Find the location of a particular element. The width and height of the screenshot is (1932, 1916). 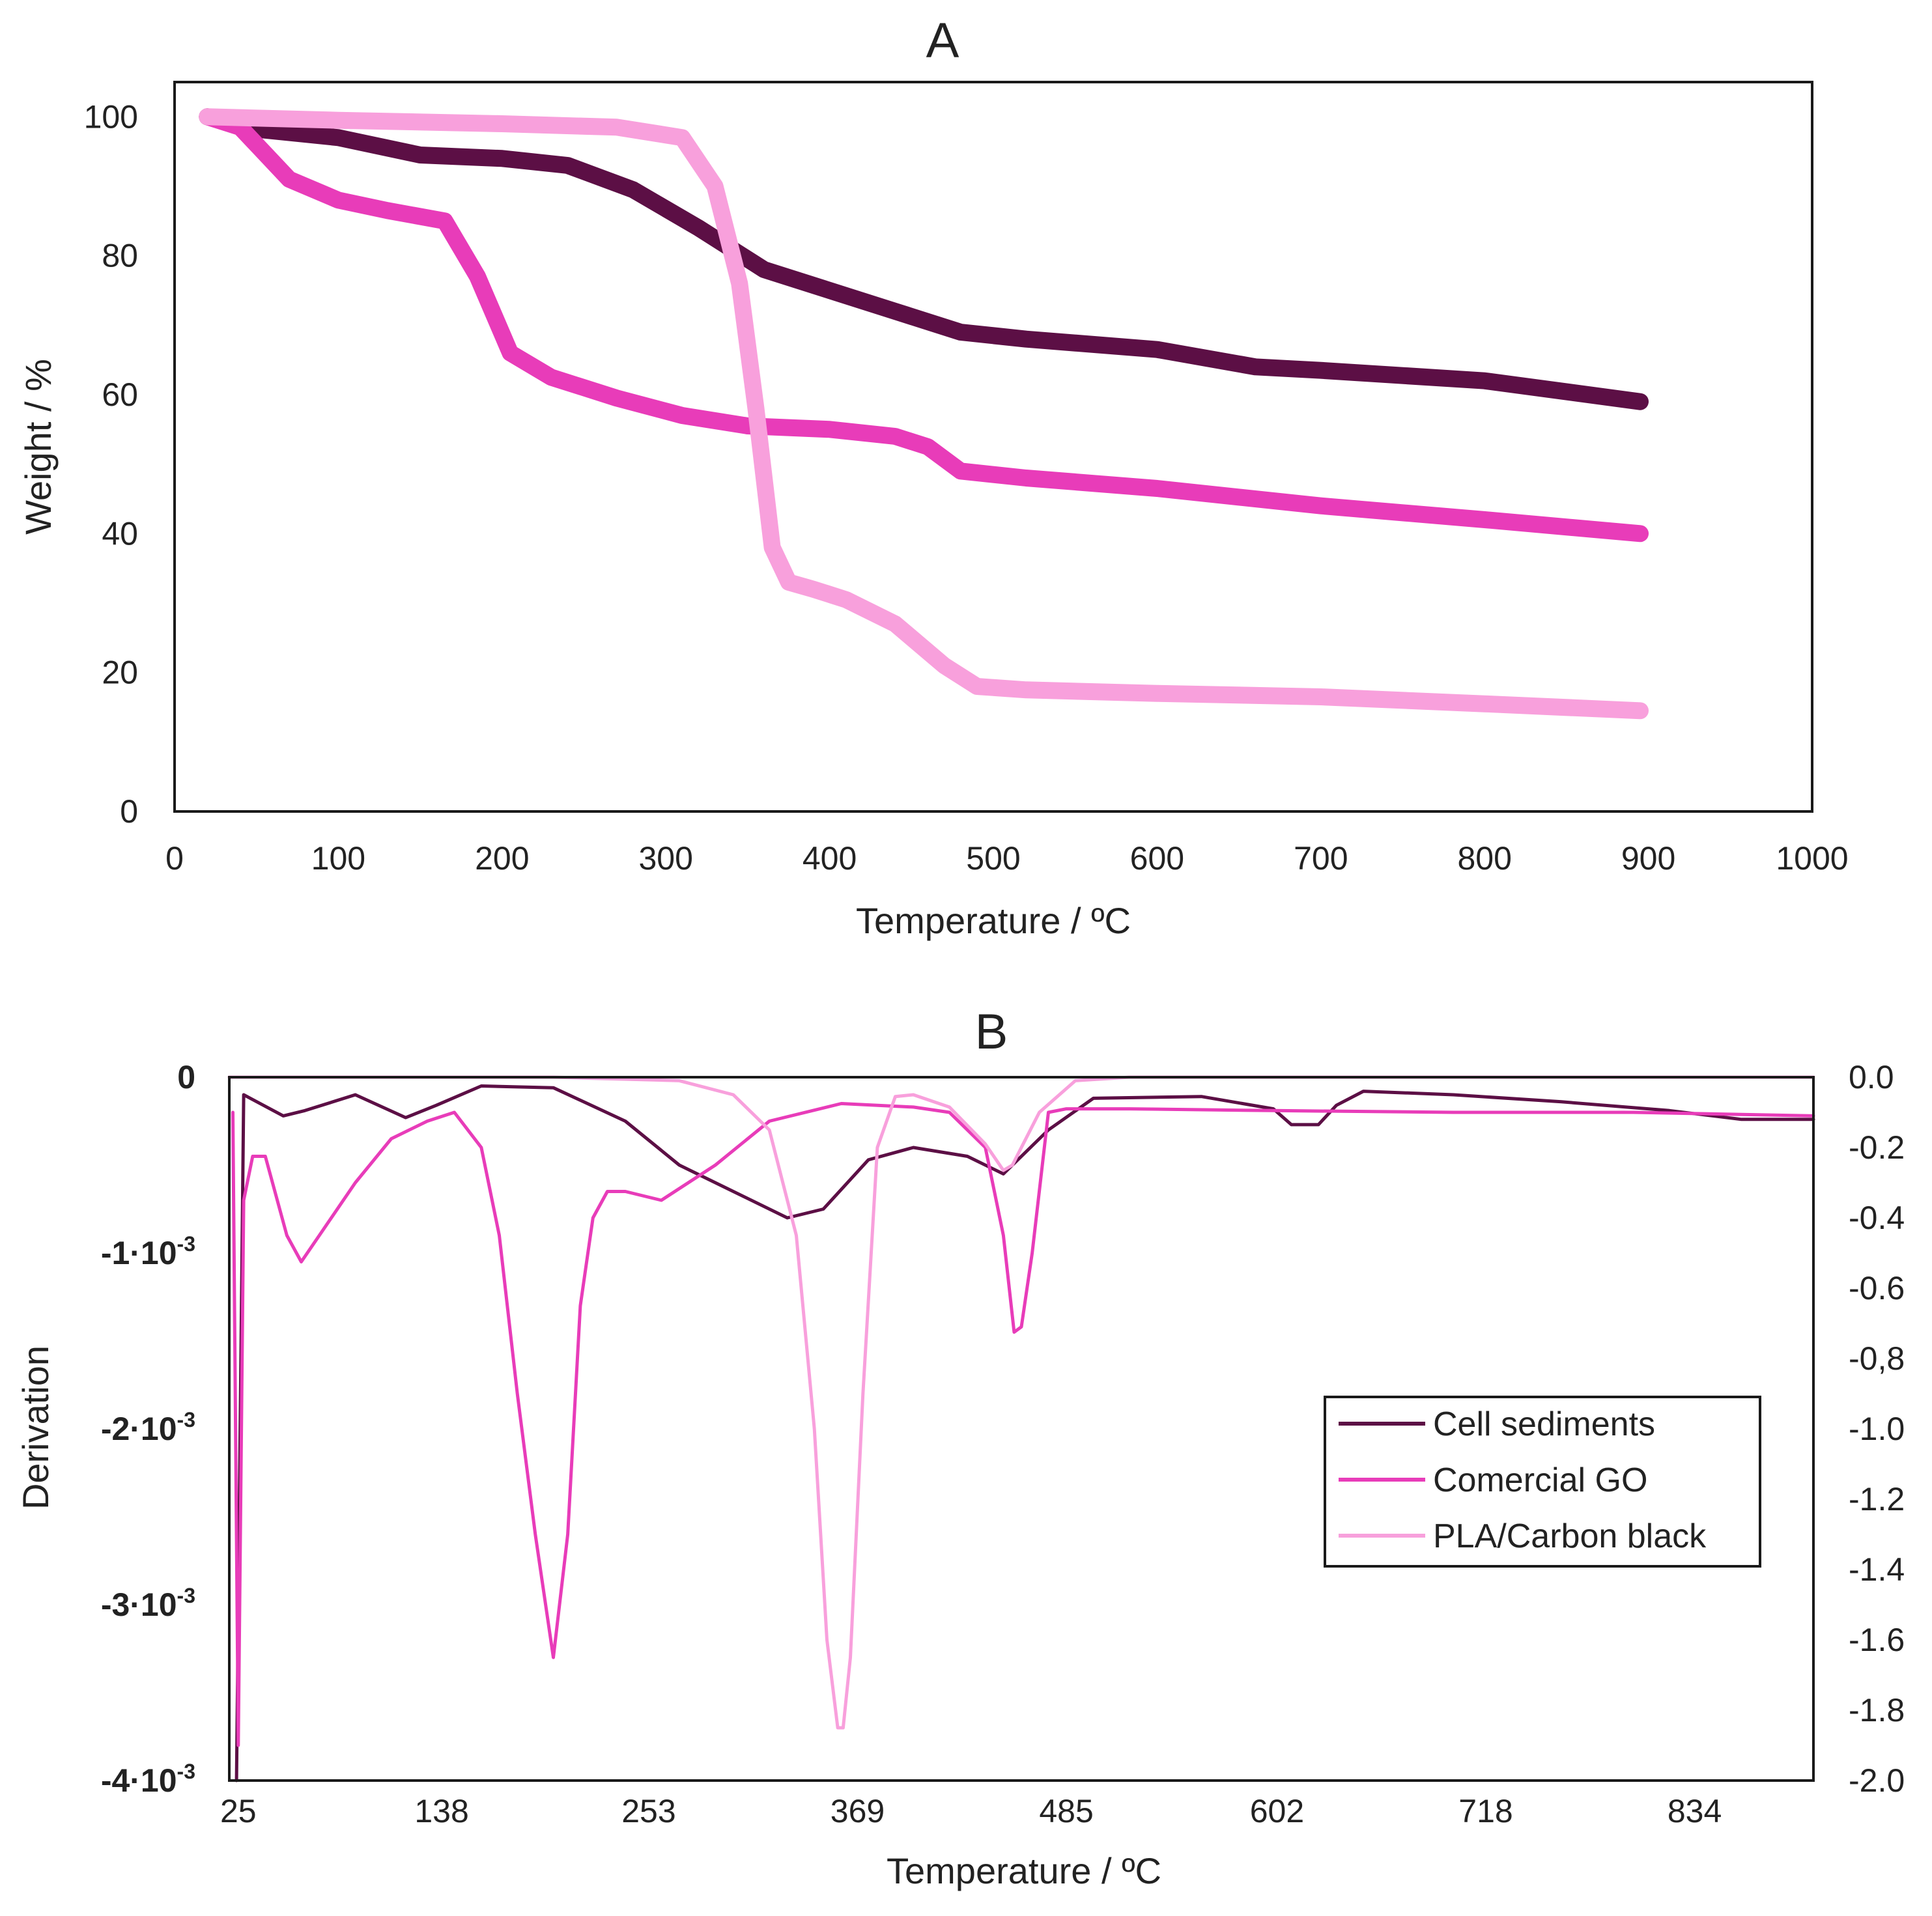

panel-a-x-tick-label: 500 is located at coordinates (993, 858).